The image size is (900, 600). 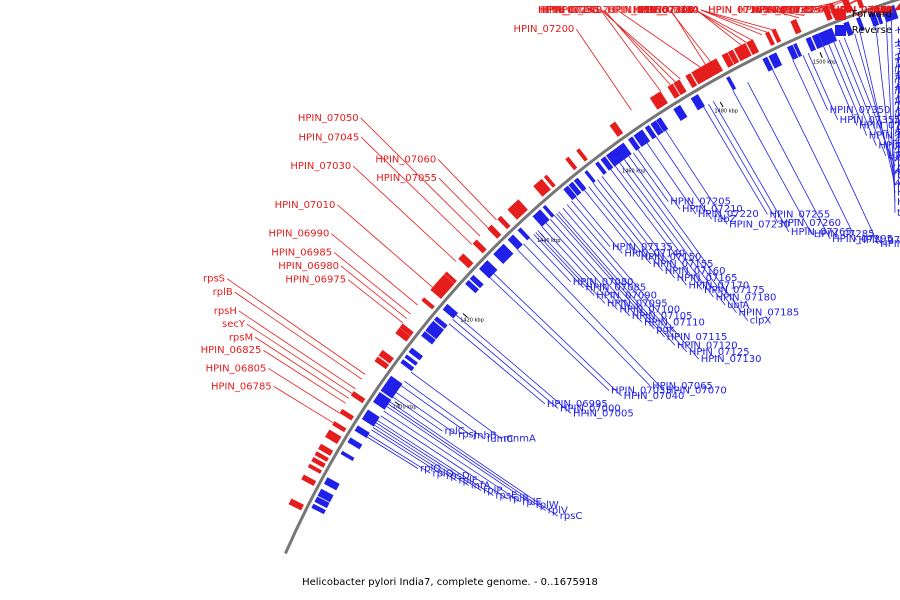 I want to click on forward-gene-label: HPIN_07440, so click(x=804, y=10).